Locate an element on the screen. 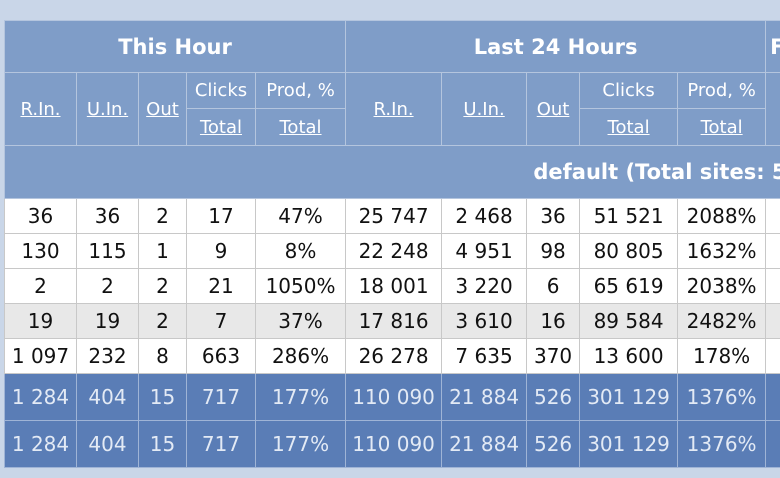 The image size is (780, 478). cell: 8% is located at coordinates (300, 251).